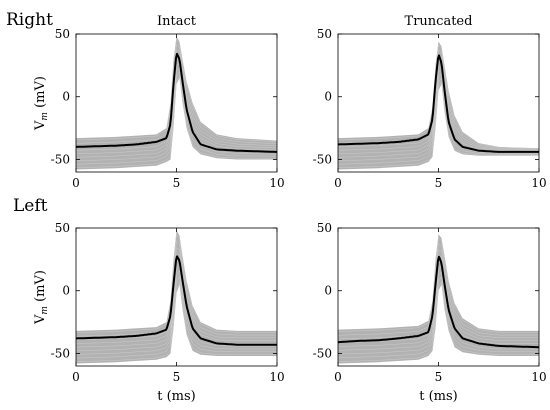  I want to click on panel-2-xtick-label-10: 10, so click(538, 183).